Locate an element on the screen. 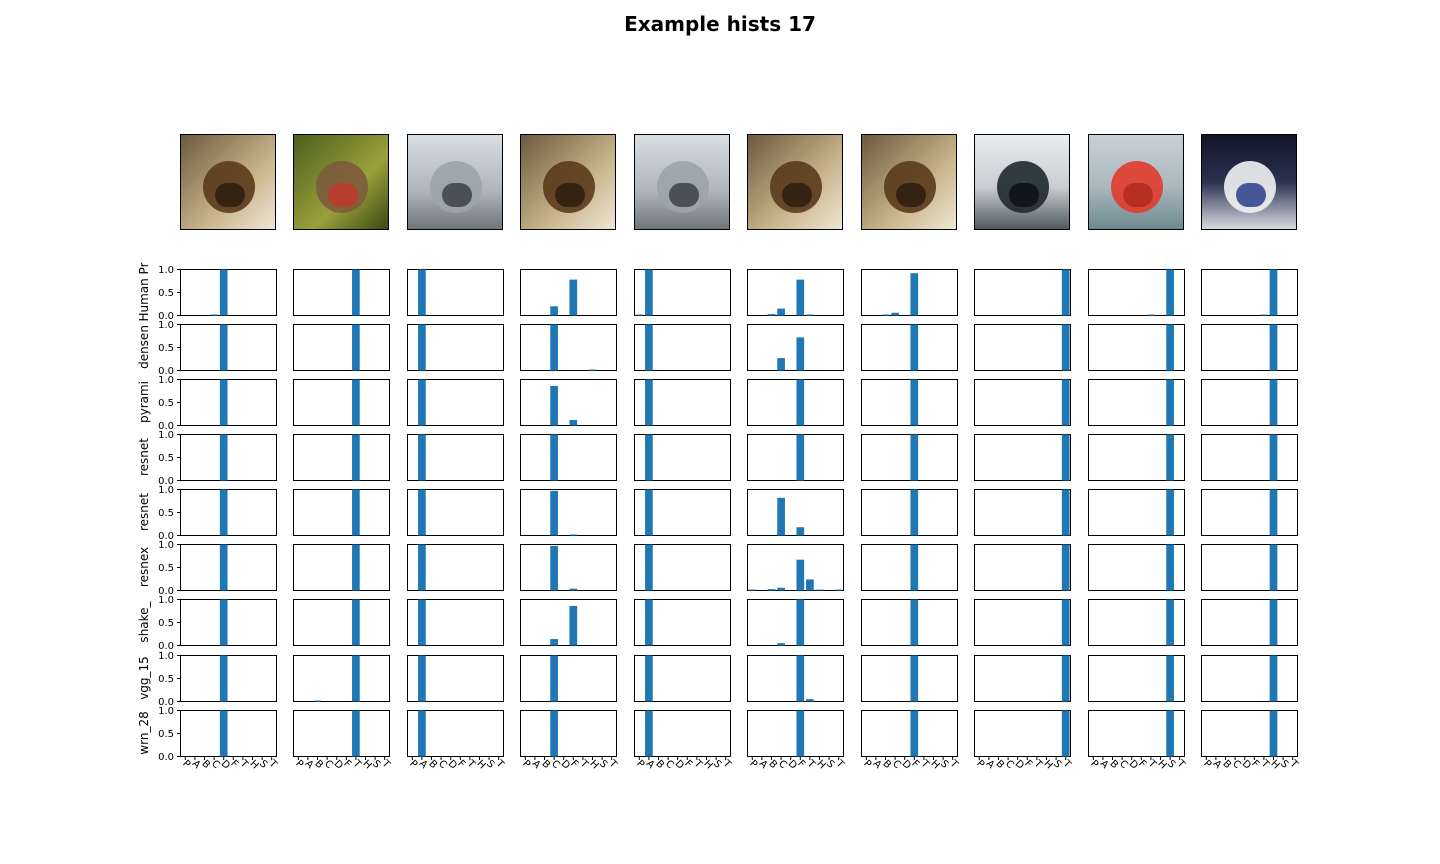 The image size is (1440, 864). histogram-panel: 0.0 0.5 1.0 resnex is located at coordinates (207, 568).